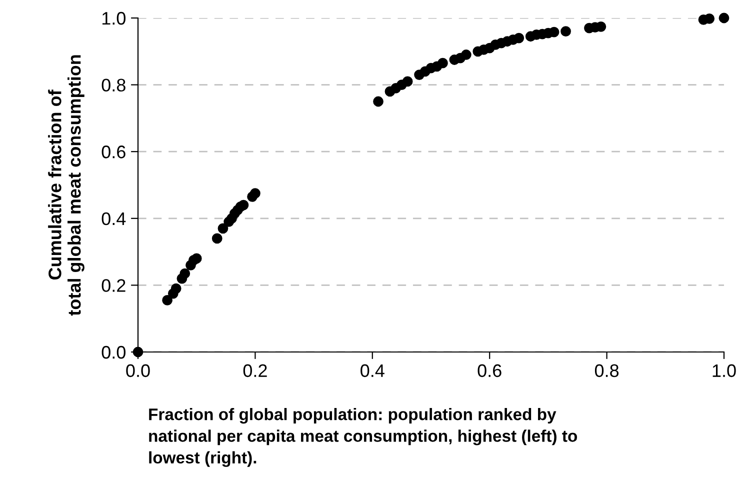  I want to click on y-tick-label: 0.0, so click(114, 352).